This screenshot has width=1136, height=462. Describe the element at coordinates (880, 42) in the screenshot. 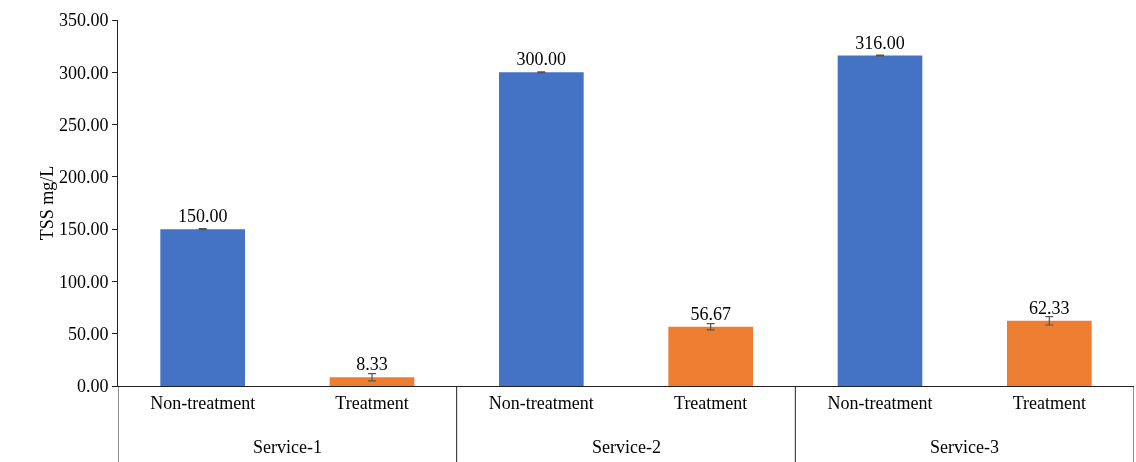

I see `data-label: 316.00` at that location.